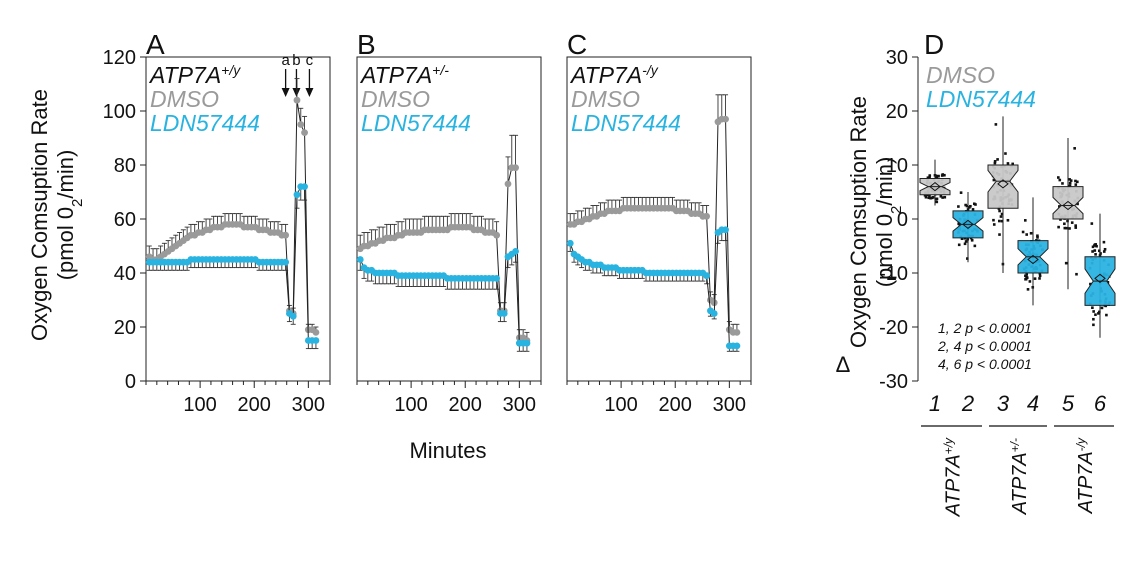 The height and width of the screenshot is (563, 1146). I want to click on panel-c-frame, so click(659, 219).